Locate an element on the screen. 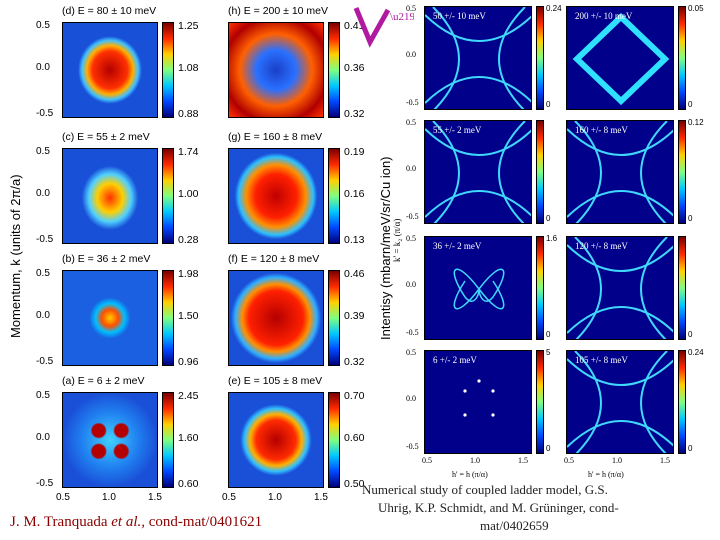  left-panel-title: (f) E = 120 ± 8 meV is located at coordinates (274, 259).